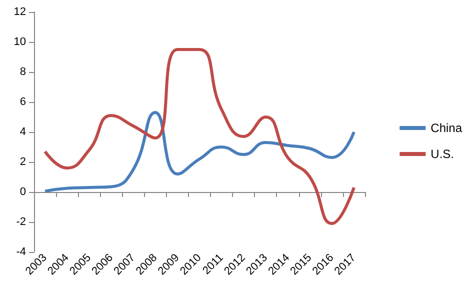 The height and width of the screenshot is (282, 475). Describe the element at coordinates (23, 72) in the screenshot. I see `y-tick-label: 8` at that location.